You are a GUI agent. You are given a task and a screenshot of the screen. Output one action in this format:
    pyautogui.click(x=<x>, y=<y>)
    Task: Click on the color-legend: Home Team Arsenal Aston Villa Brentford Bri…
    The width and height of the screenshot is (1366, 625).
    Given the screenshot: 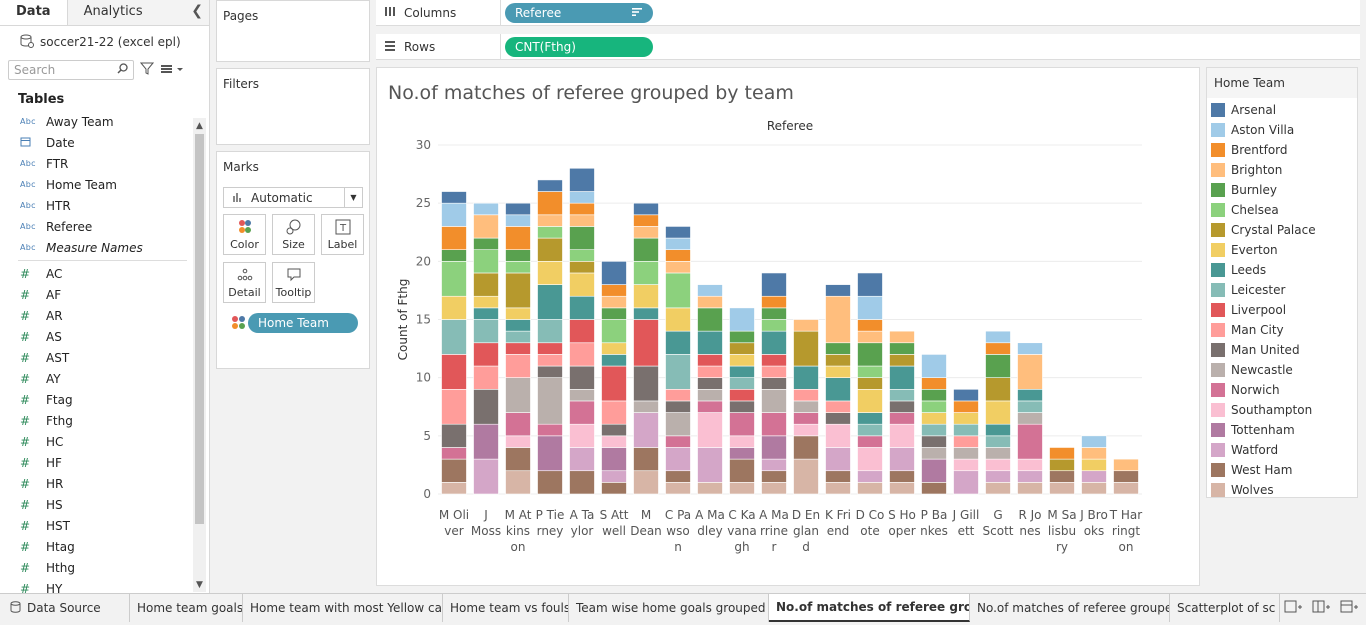 What is the action you would take?
    pyautogui.click(x=1282, y=282)
    